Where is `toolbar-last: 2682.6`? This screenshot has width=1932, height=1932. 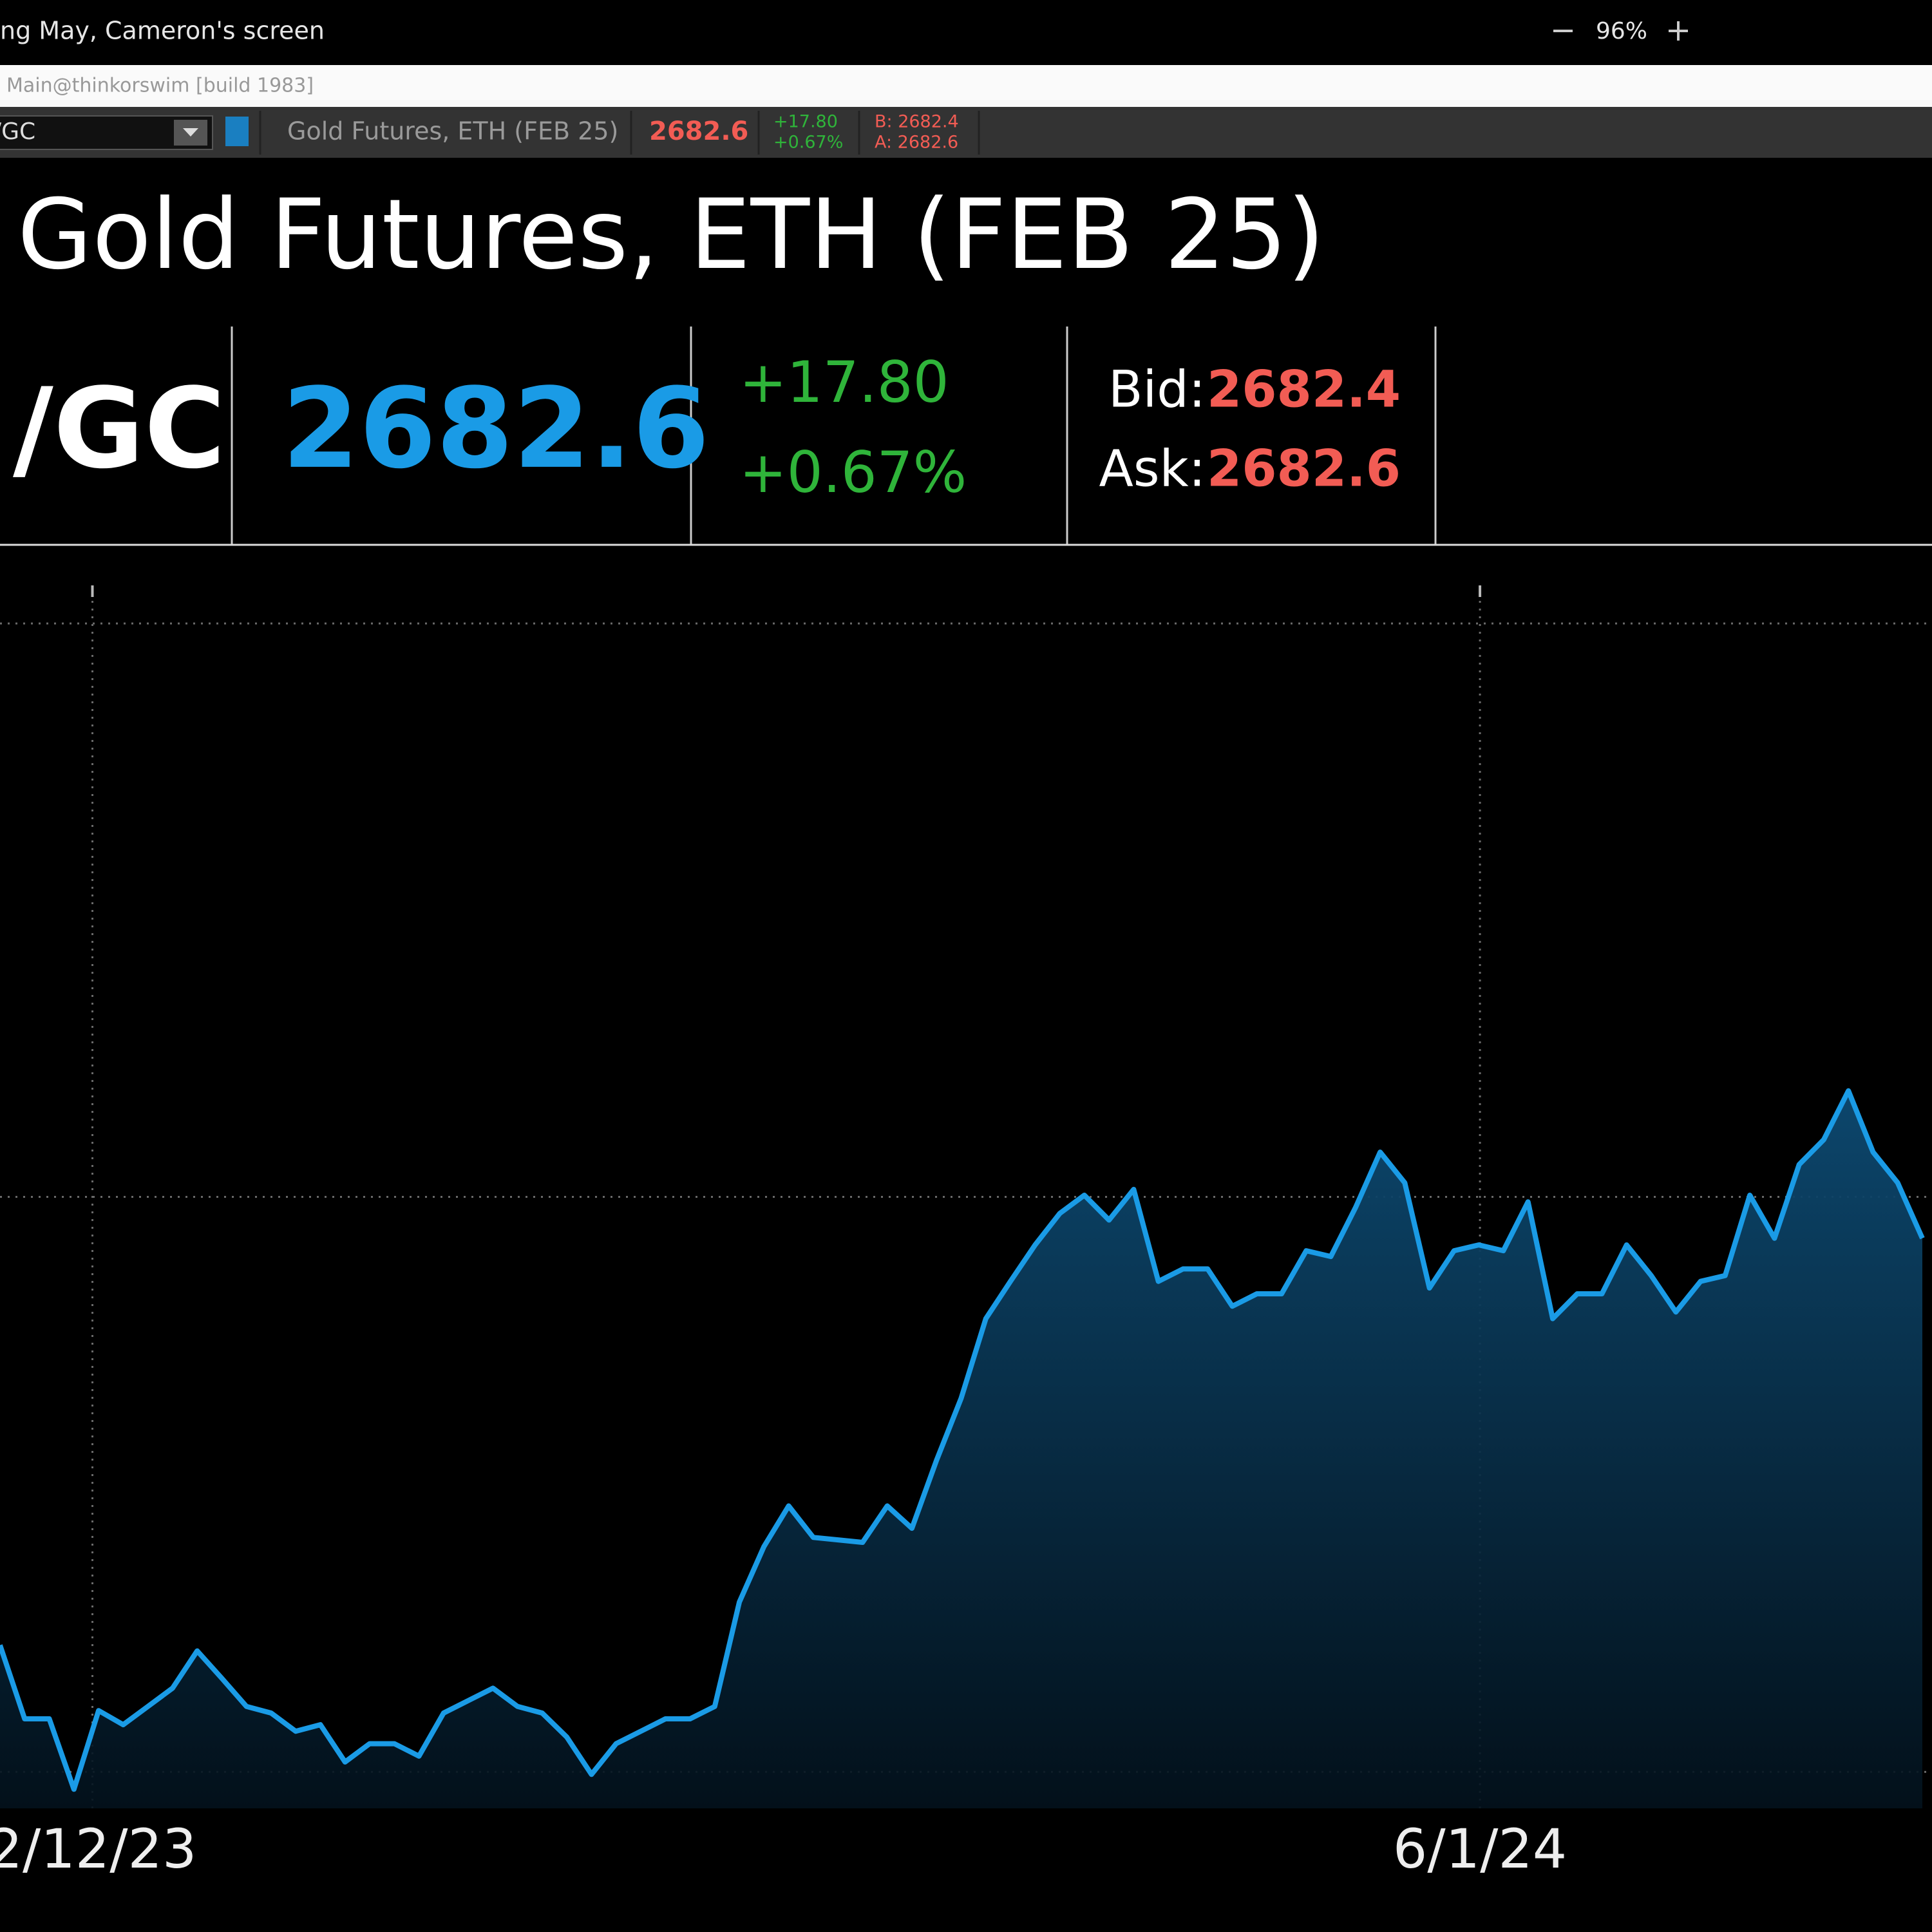
toolbar-last: 2682.6 is located at coordinates (698, 131).